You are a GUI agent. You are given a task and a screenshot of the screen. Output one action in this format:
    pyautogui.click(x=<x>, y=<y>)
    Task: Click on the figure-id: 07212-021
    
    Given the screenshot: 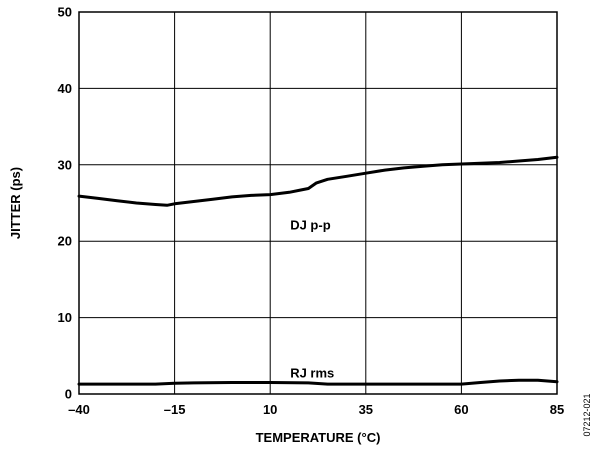 What is the action you would take?
    pyautogui.click(x=587, y=414)
    